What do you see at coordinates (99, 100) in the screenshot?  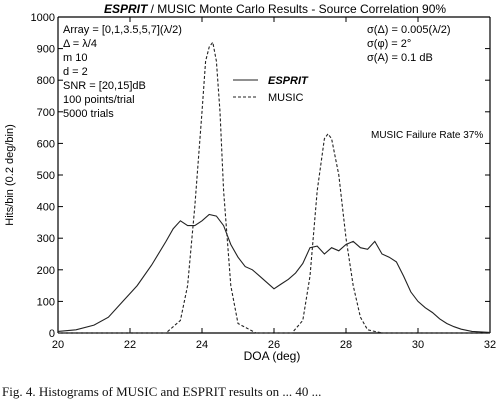 I see `param-left-line: 100 points/trial` at bounding box center [99, 100].